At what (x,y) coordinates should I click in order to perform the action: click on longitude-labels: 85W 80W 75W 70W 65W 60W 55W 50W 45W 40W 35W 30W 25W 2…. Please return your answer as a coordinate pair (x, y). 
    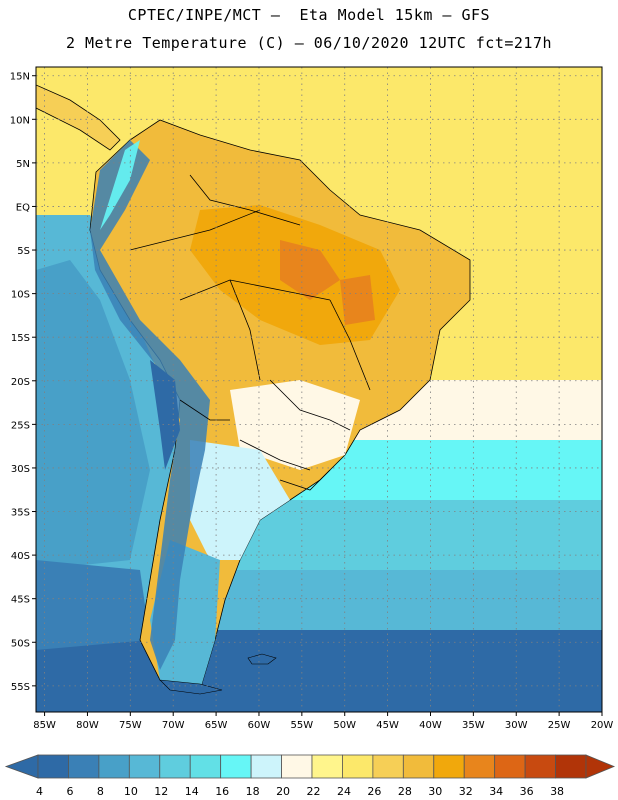
    Looking at the image, I should click on (323, 721).